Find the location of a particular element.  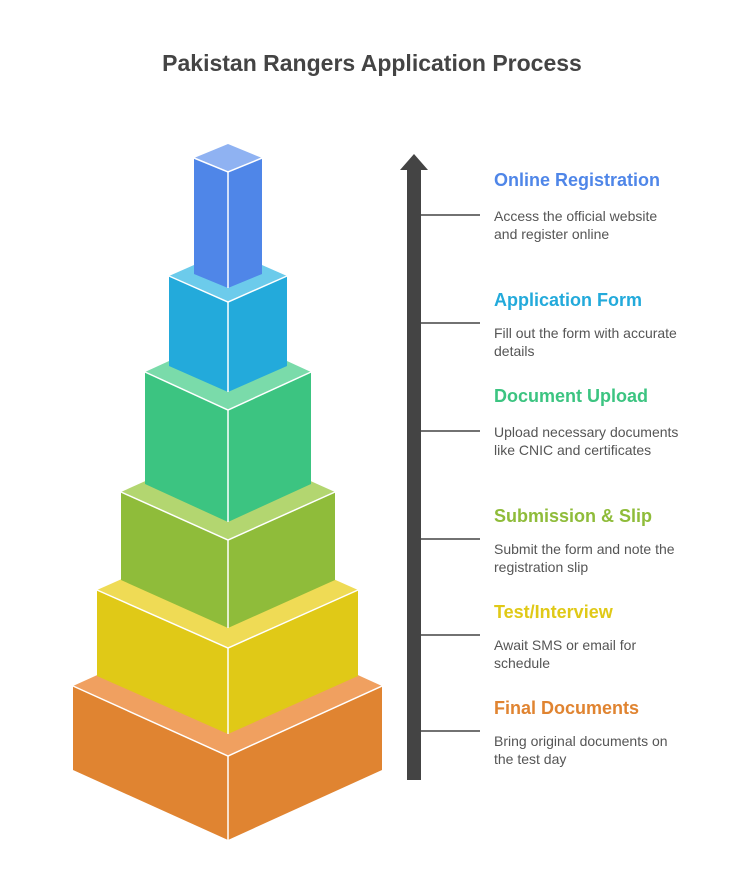

pyramid-layer-online-registration is located at coordinates (228, 216).